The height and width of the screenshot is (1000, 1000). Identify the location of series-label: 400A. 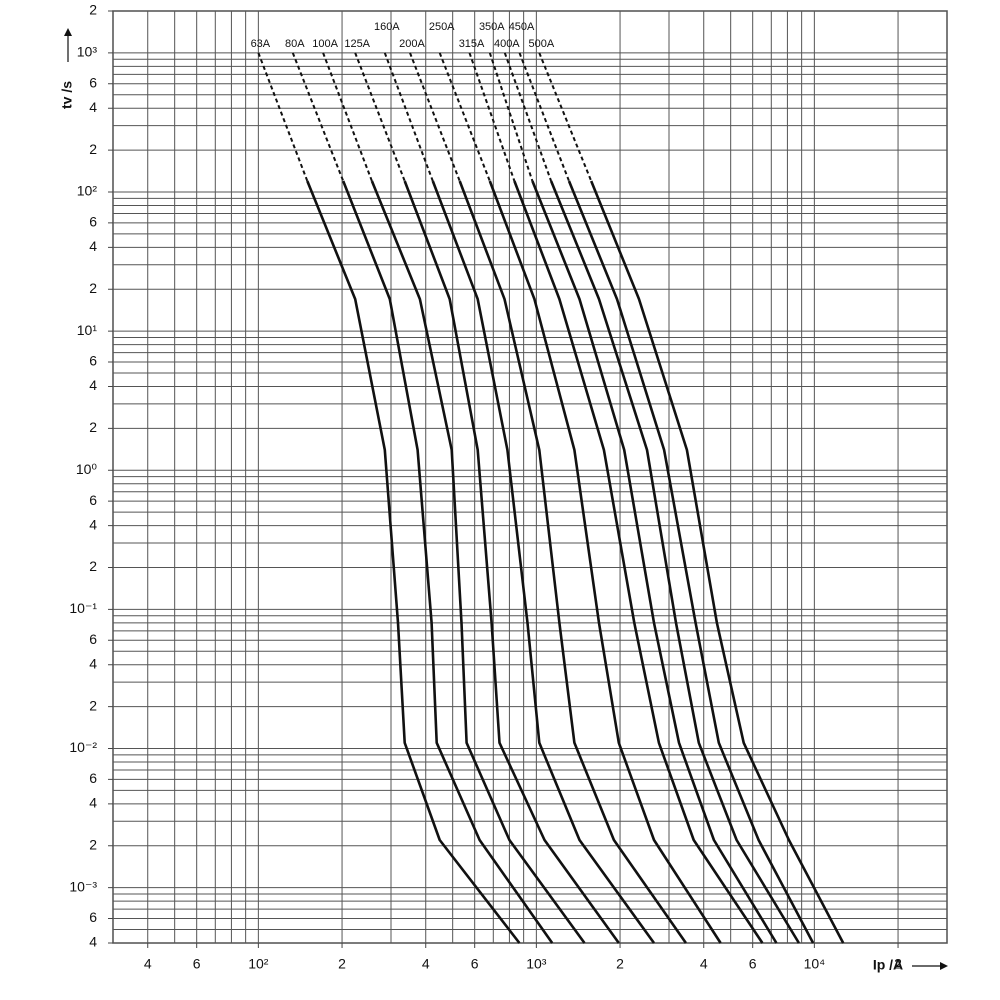
(507, 44).